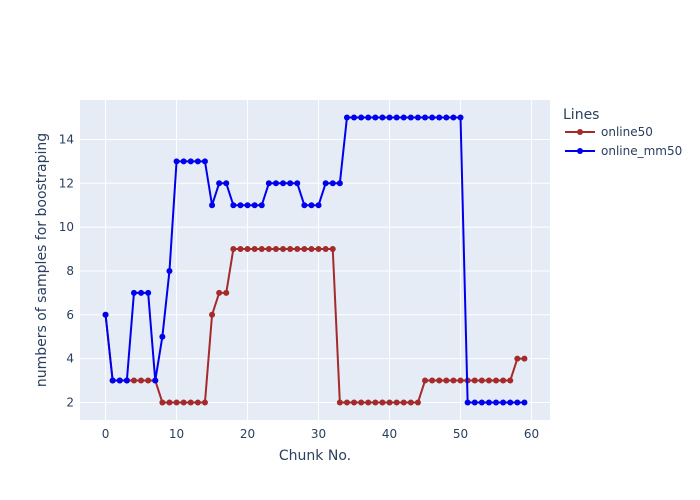 The image size is (700, 500). What do you see at coordinates (106, 434) in the screenshot?
I see `x-tick-label: 0` at bounding box center [106, 434].